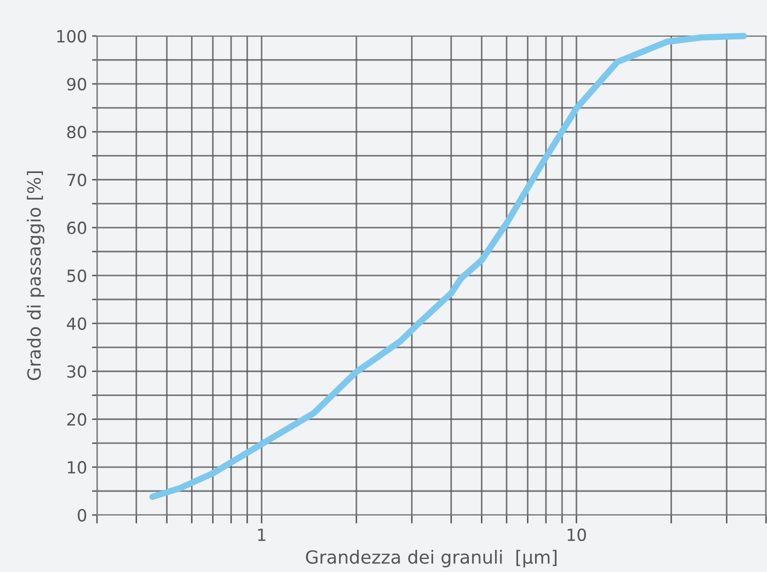  What do you see at coordinates (35, 275) in the screenshot?
I see `y-axis-title: Grado di passaggio [%]` at bounding box center [35, 275].